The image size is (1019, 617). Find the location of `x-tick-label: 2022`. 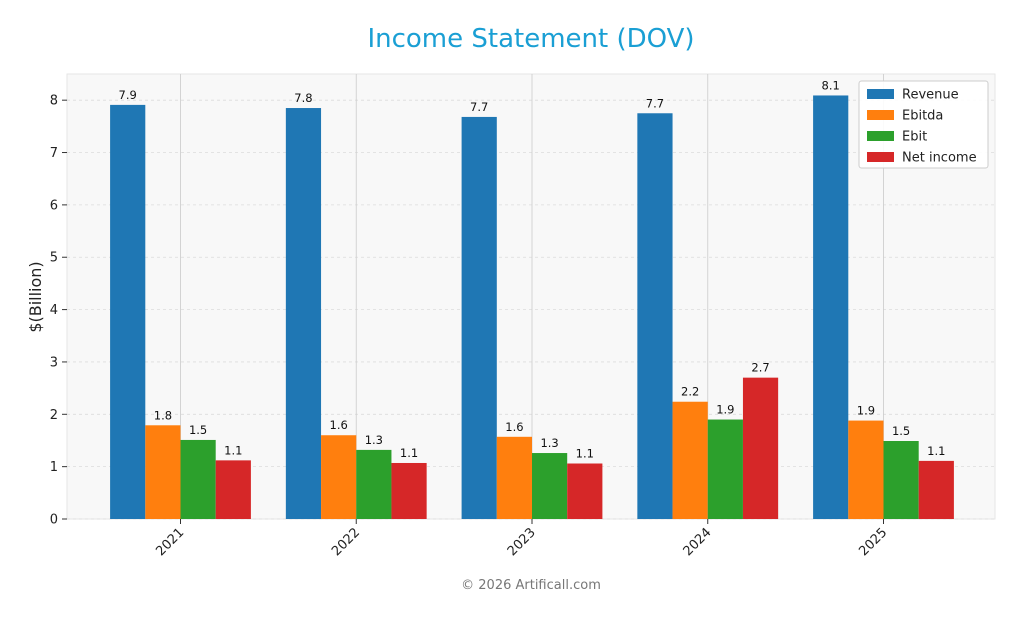

x-tick-label: 2022 is located at coordinates (346, 542).